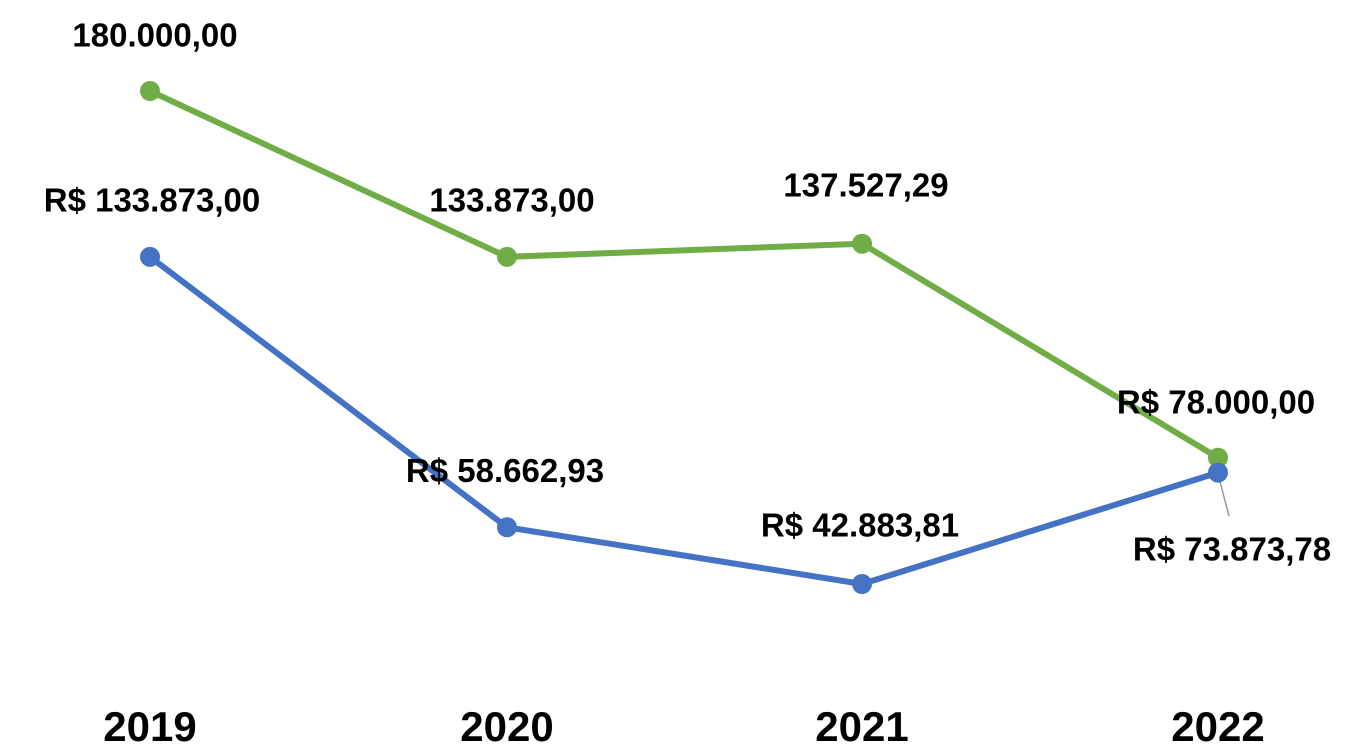 The image size is (1360, 751). I want to click on data-label: 180.000,00, so click(154, 35).